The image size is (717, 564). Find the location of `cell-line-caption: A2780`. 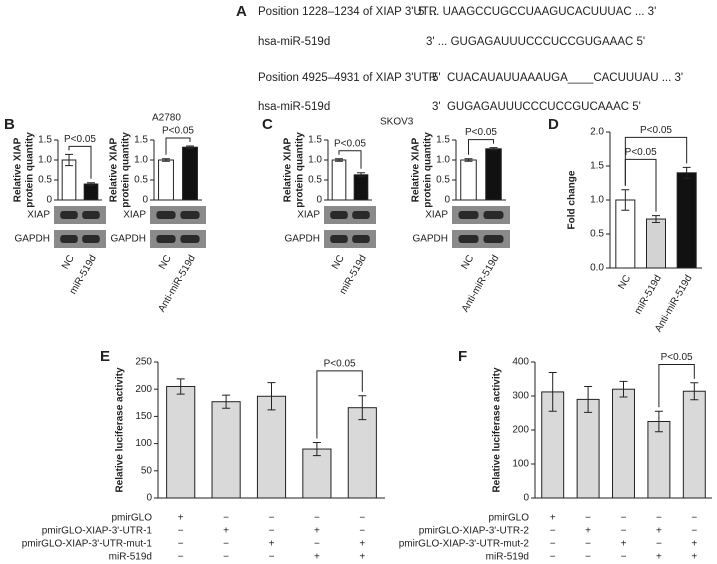

cell-line-caption: A2780 is located at coordinates (166, 118).